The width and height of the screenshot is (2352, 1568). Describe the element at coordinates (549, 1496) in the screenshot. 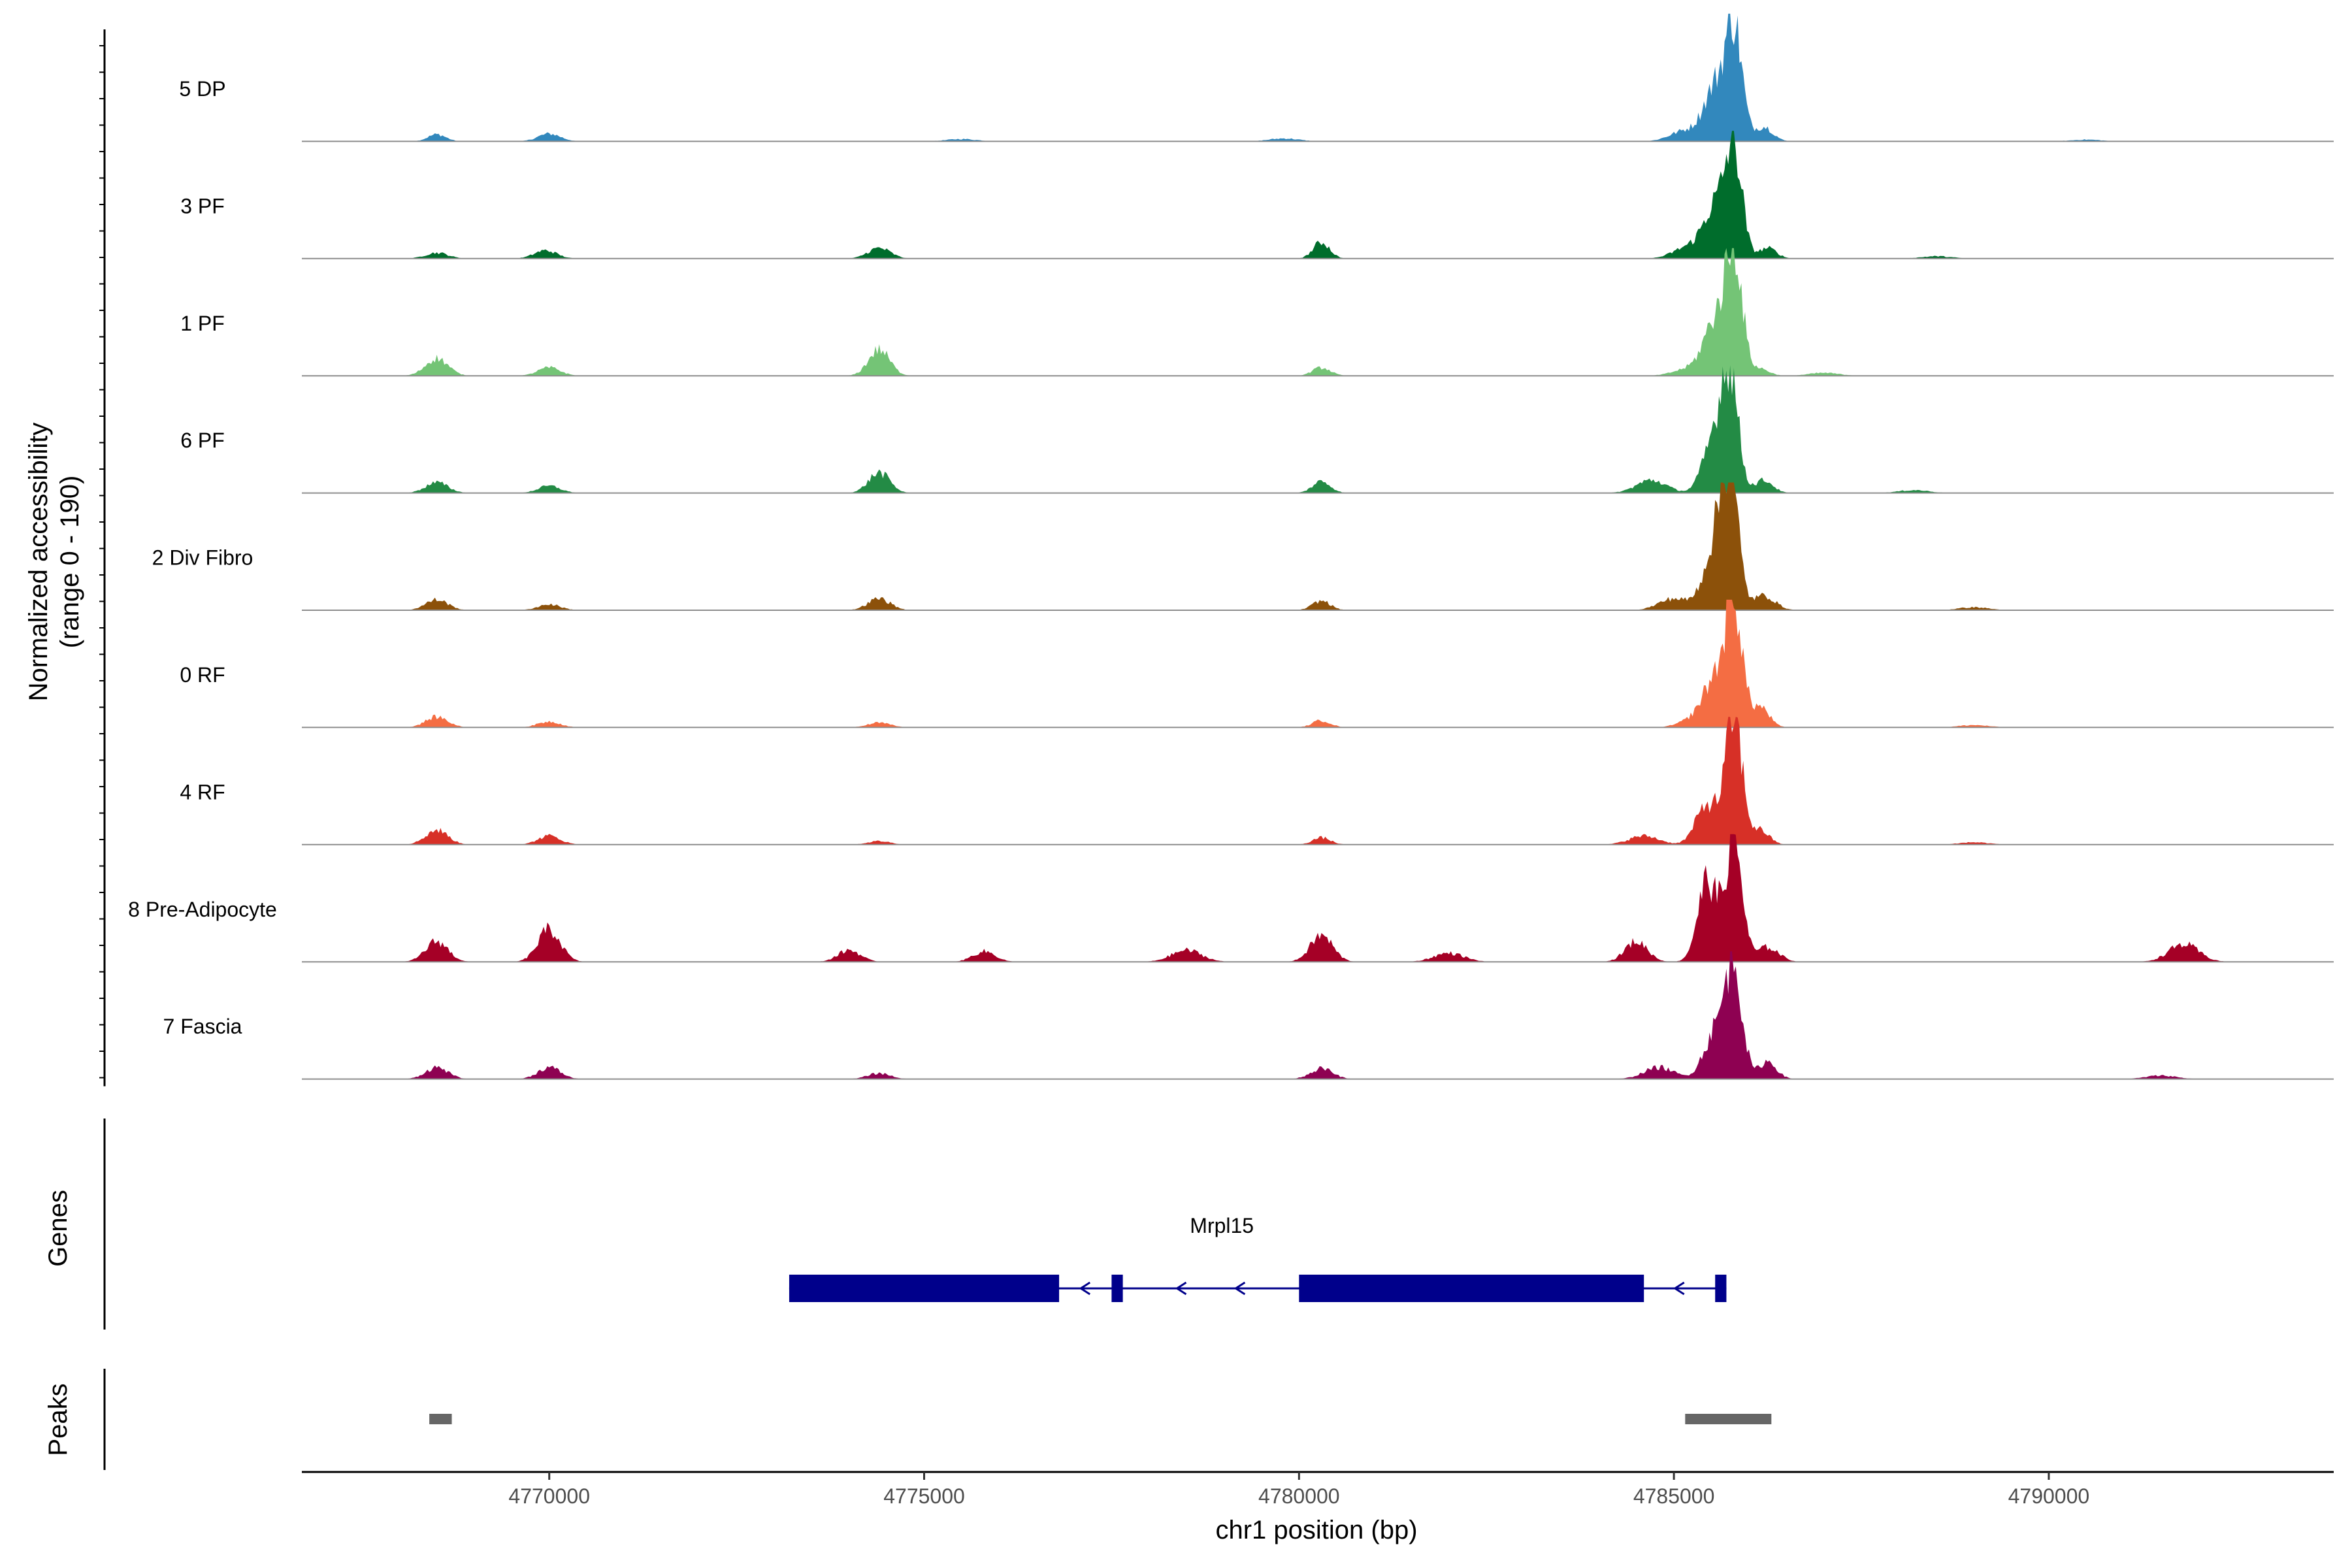

I see `x-tick-label: 4770000` at that location.